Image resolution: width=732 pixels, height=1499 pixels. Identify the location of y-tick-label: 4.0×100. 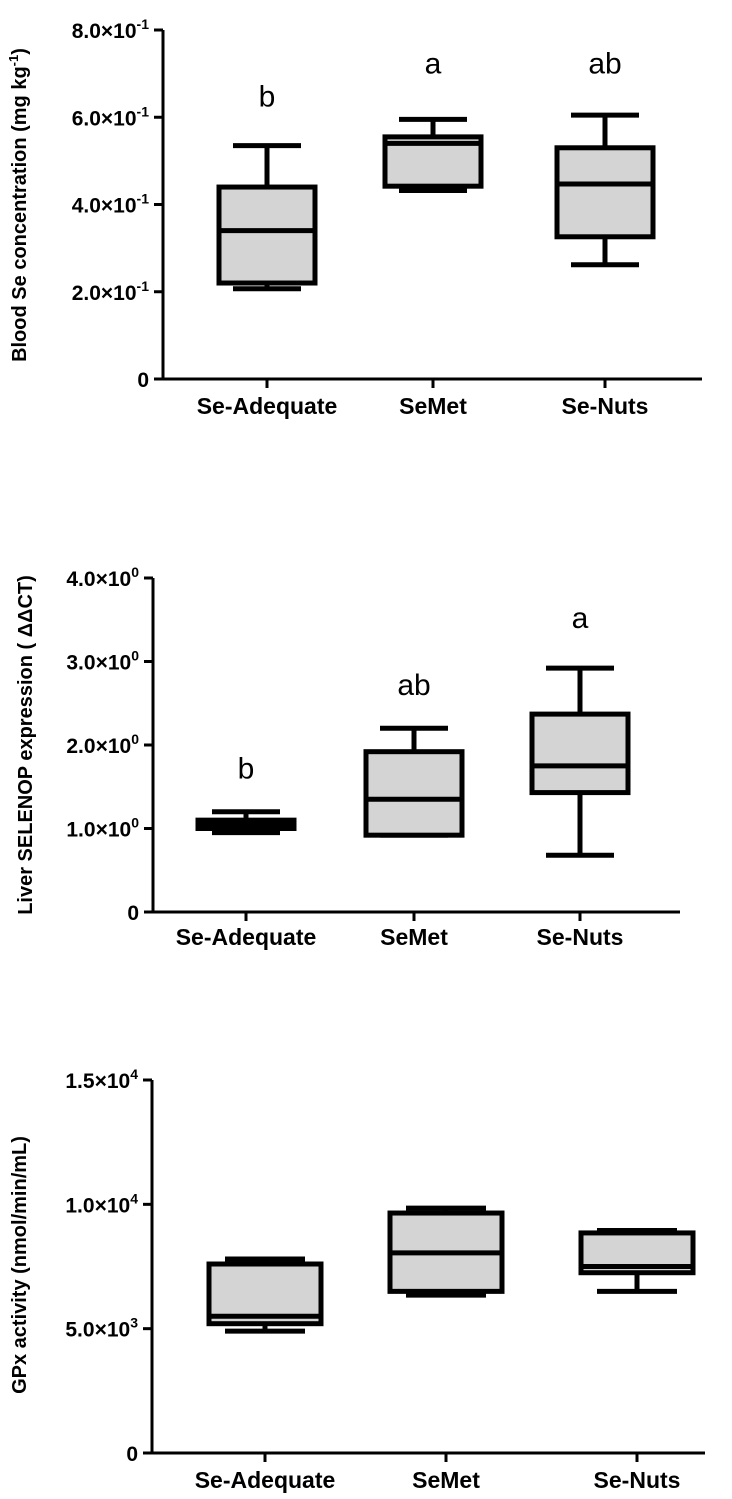
(102, 577).